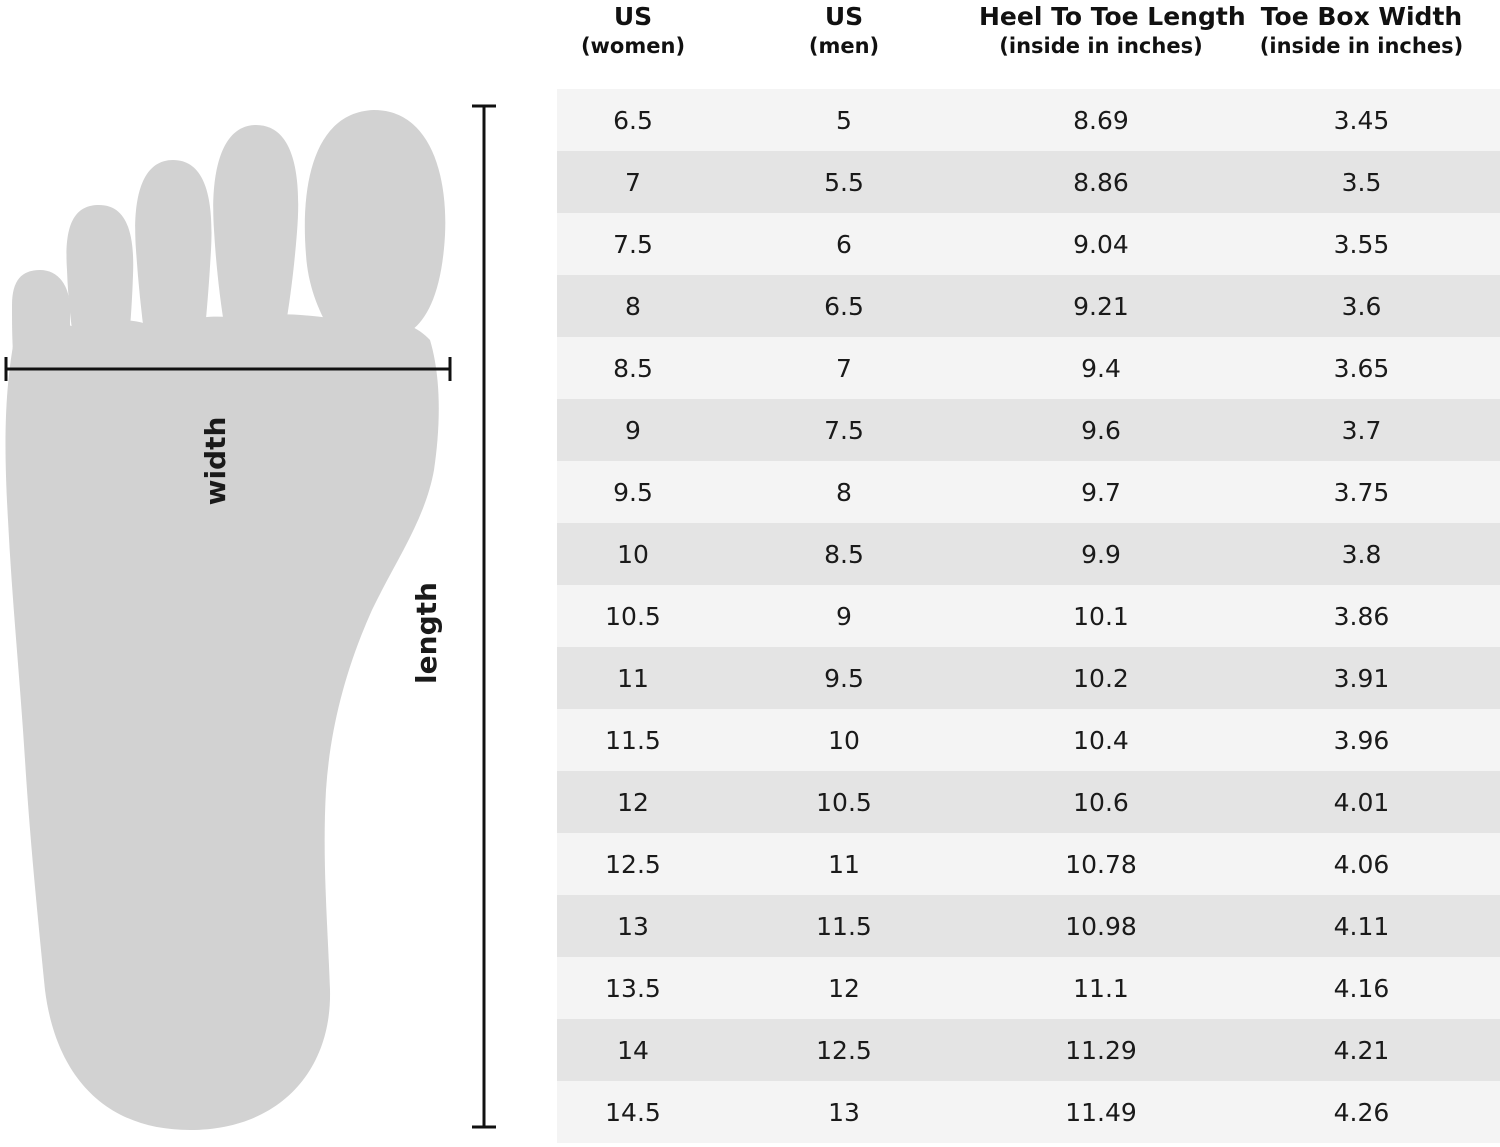 Image resolution: width=1500 pixels, height=1147 pixels. I want to click on cell-us-men: 8, so click(844, 492).